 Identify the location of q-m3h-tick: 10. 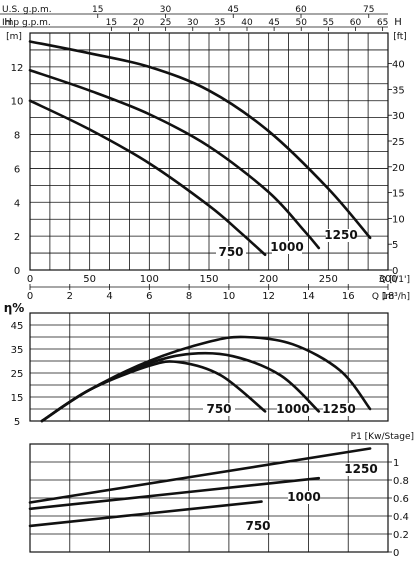
(229, 296).